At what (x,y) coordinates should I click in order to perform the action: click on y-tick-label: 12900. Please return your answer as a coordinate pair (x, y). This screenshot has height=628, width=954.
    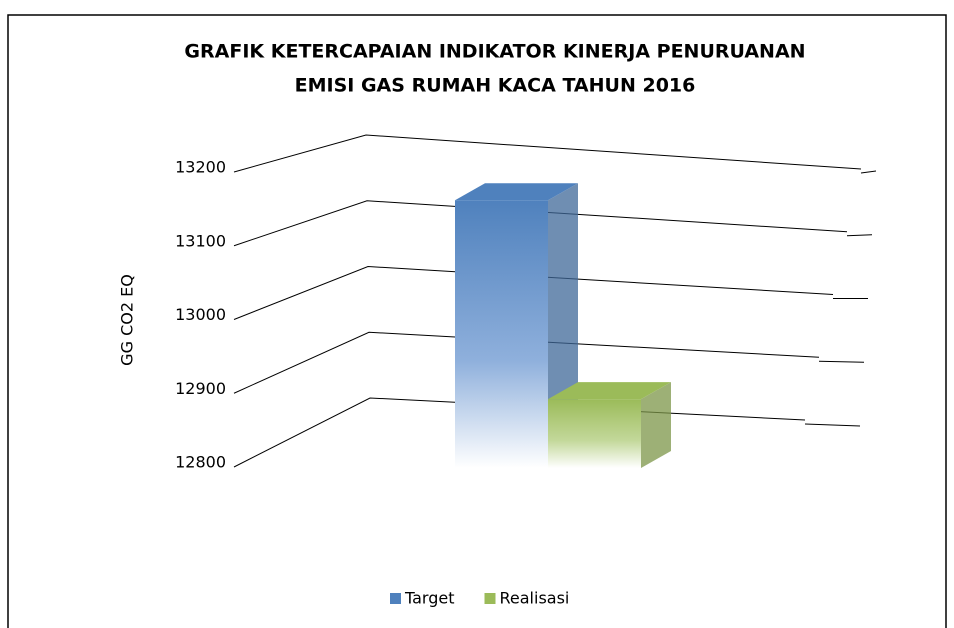
    Looking at the image, I should click on (200, 388).